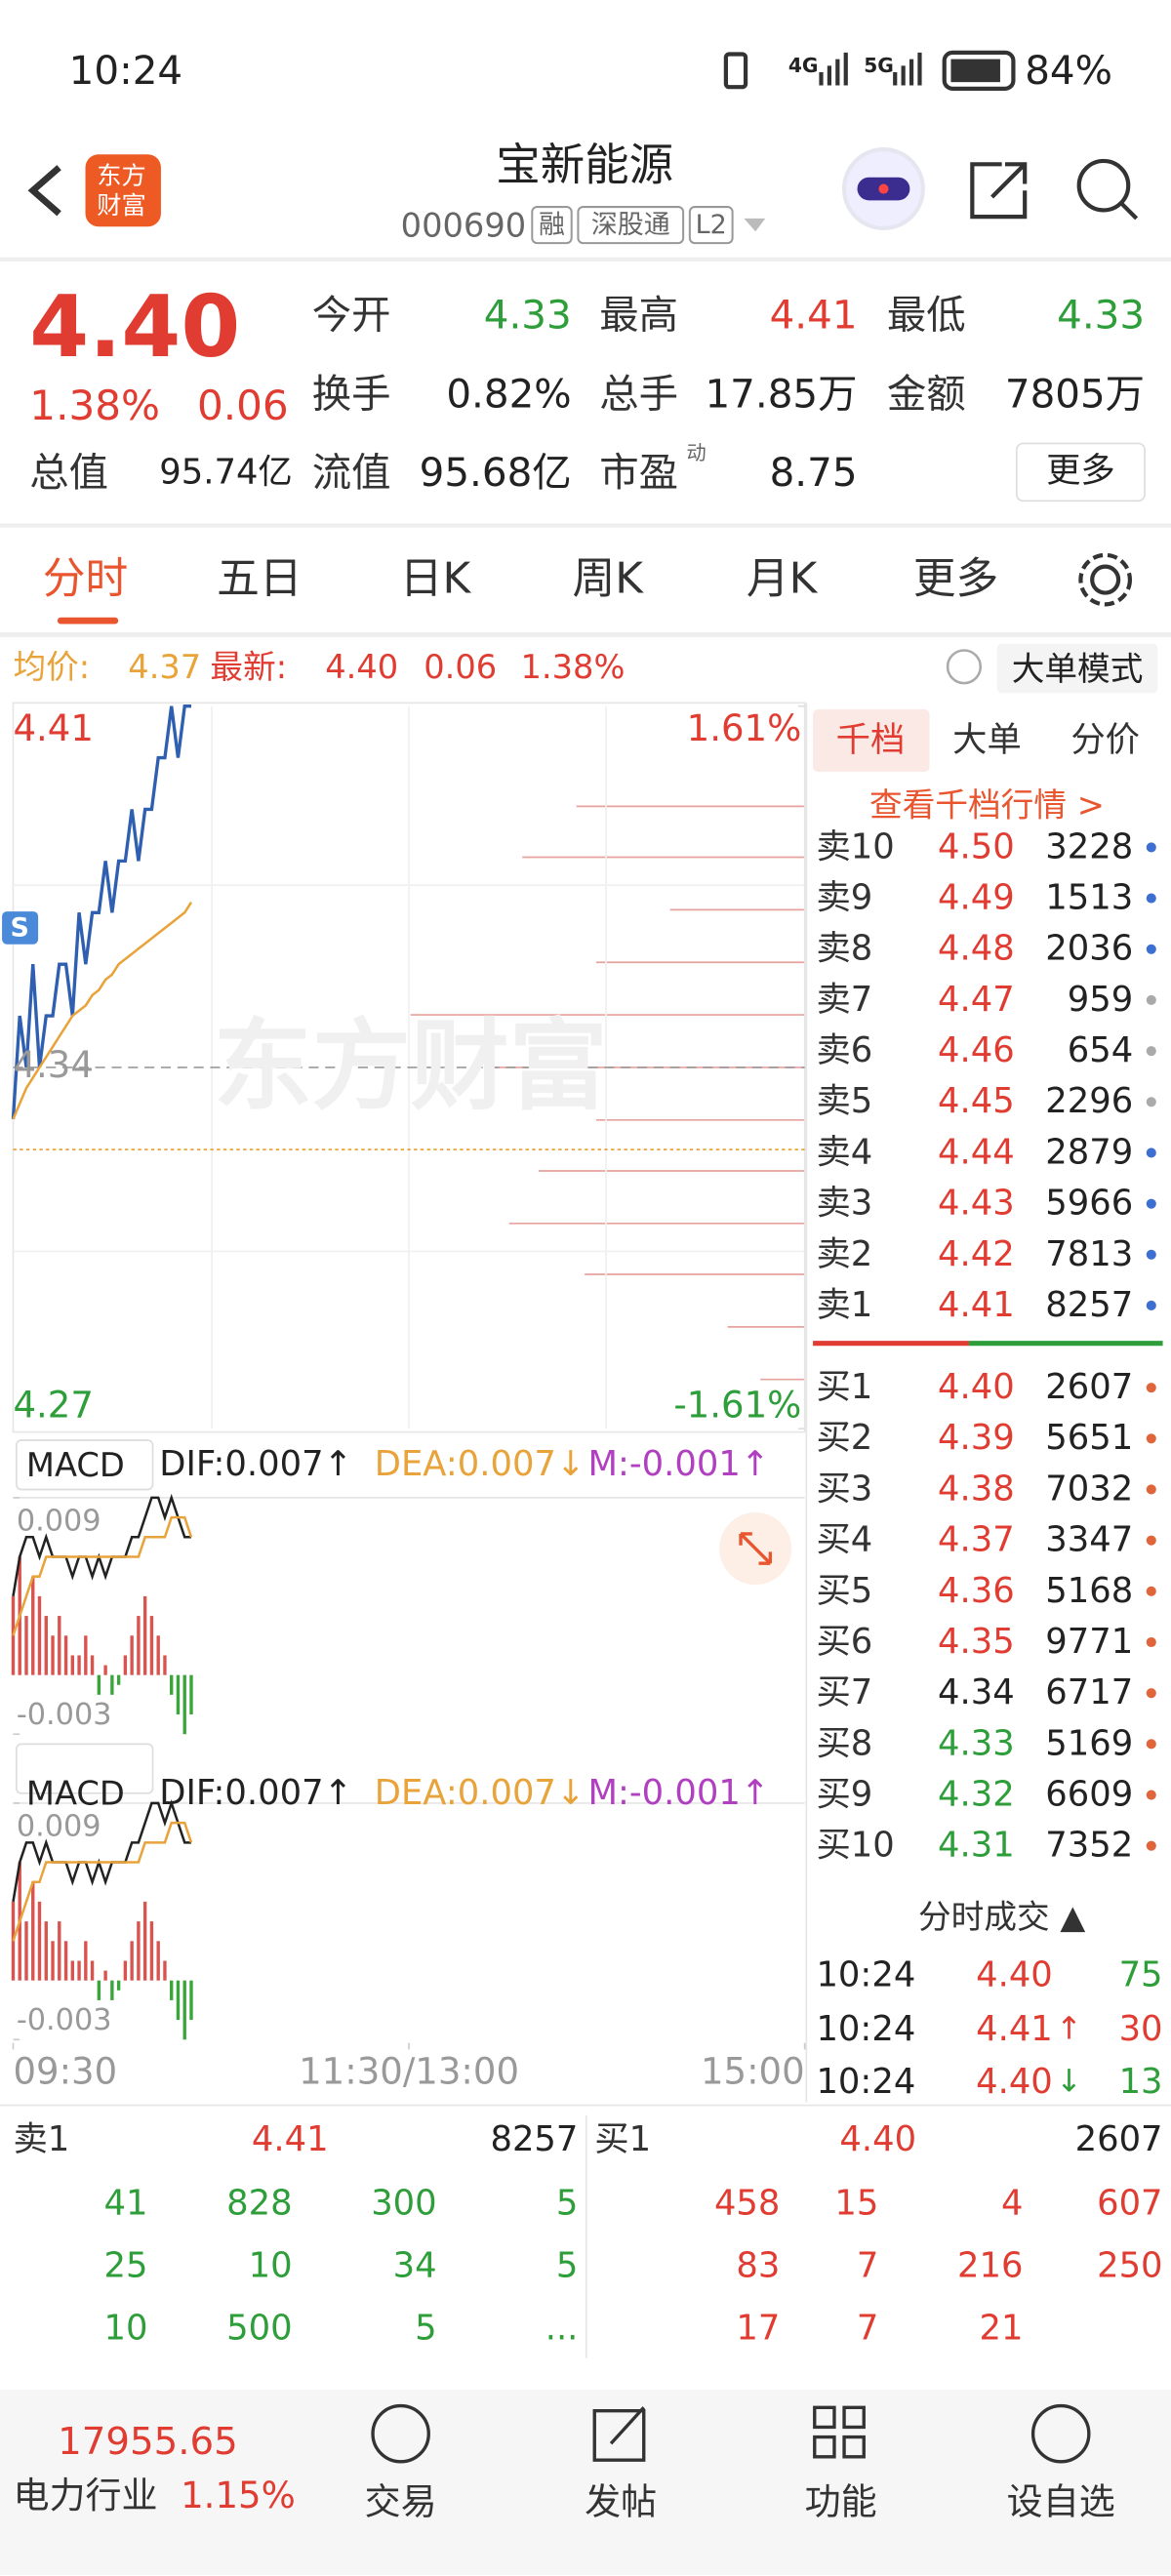 The width and height of the screenshot is (1171, 2576). Describe the element at coordinates (585, 166) in the screenshot. I see `stock-name: 宝新能源` at that location.